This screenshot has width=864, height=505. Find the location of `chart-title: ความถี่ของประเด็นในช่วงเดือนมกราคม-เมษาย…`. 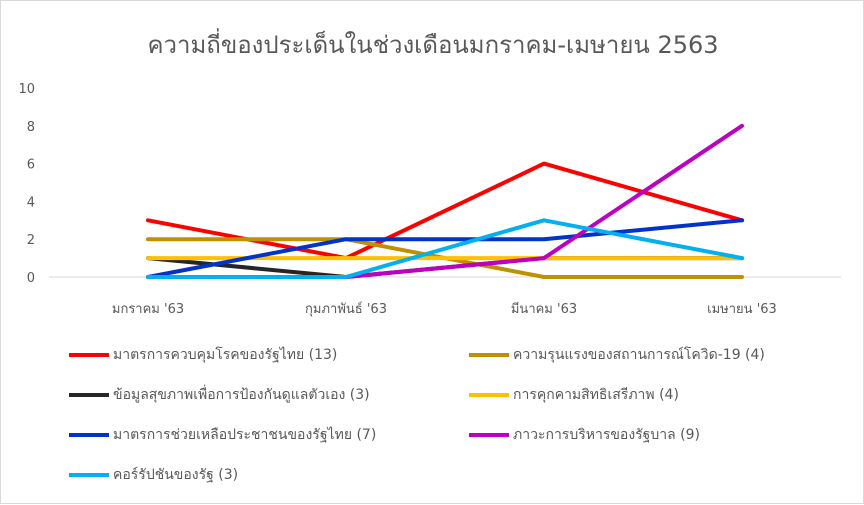

chart-title: ความถี่ของประเด็นในช่วงเดือนมกราคม-เมษาย… is located at coordinates (433, 45).